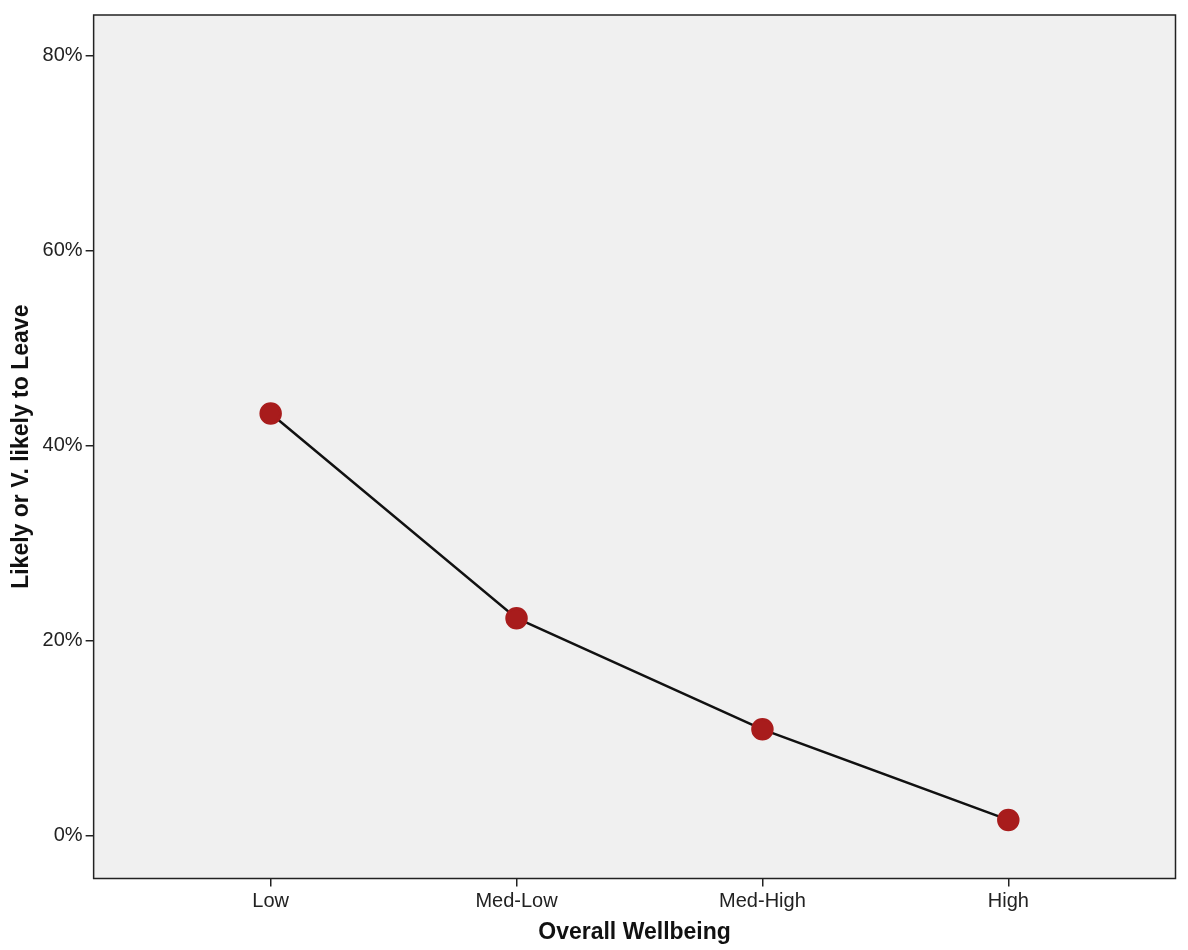 Image resolution: width=1188 pixels, height=950 pixels. I want to click on x-tick-label: Med-High, so click(762, 899).